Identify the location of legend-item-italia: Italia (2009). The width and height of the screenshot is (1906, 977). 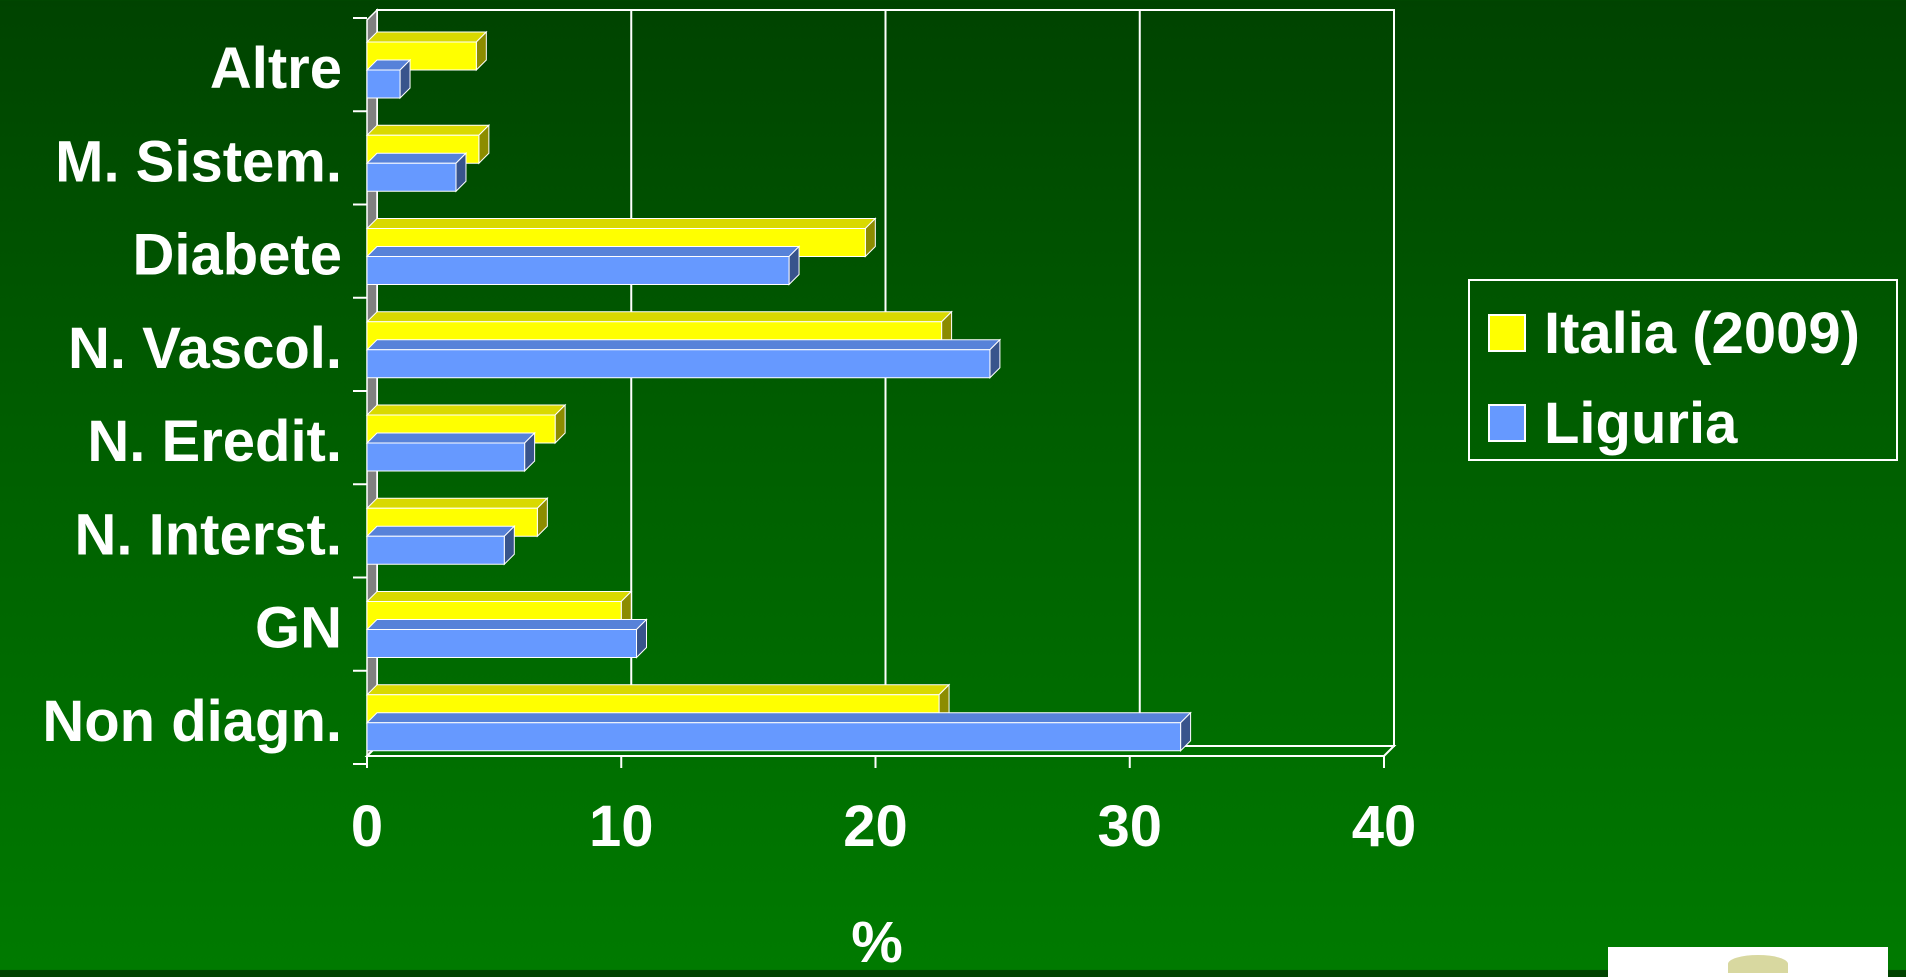
(1674, 333).